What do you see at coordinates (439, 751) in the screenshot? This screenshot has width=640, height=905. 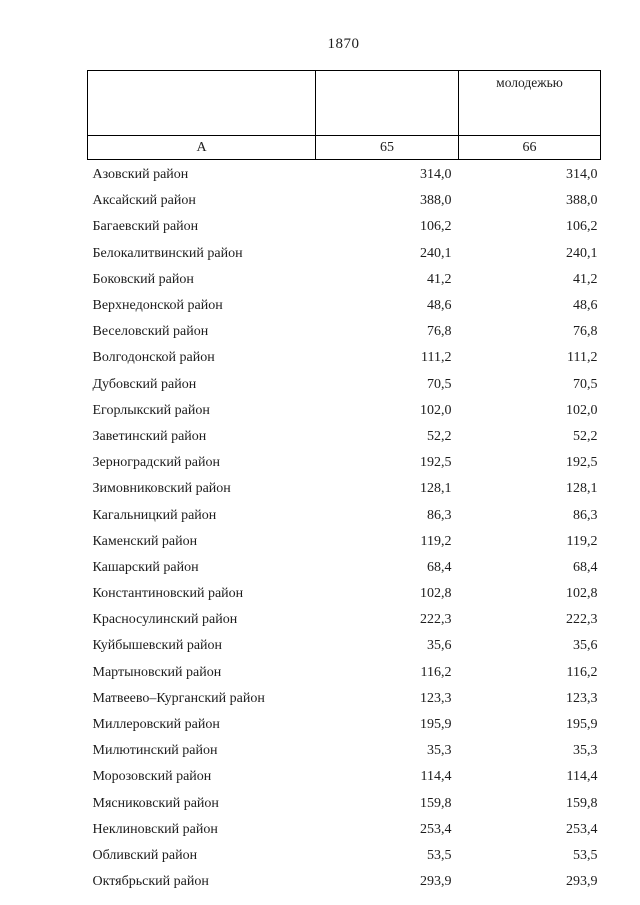 I see `value-col-65: 35,3` at bounding box center [439, 751].